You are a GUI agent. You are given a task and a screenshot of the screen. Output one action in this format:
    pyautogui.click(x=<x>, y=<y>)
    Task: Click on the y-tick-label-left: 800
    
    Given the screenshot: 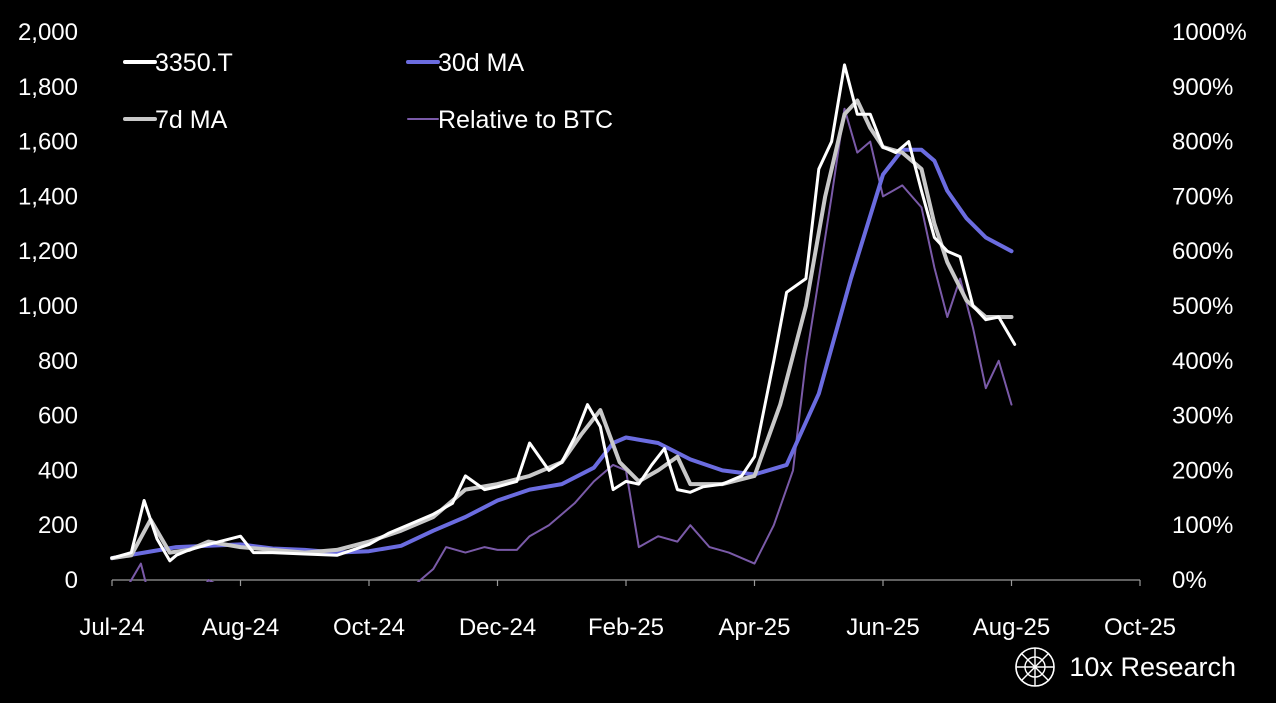 What is the action you would take?
    pyautogui.click(x=58, y=361)
    